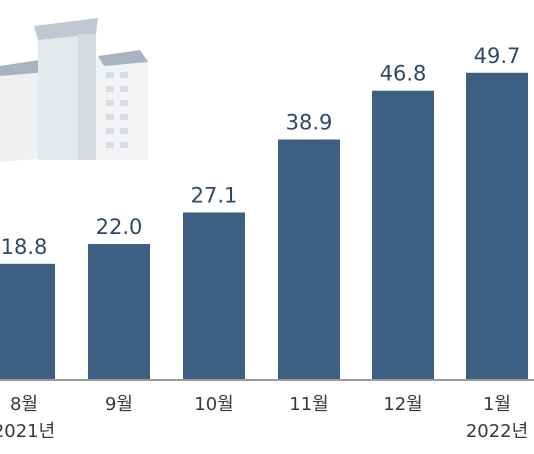 The image size is (534, 454). What do you see at coordinates (309, 123) in the screenshot?
I see `value-label-4: 38.9` at bounding box center [309, 123].